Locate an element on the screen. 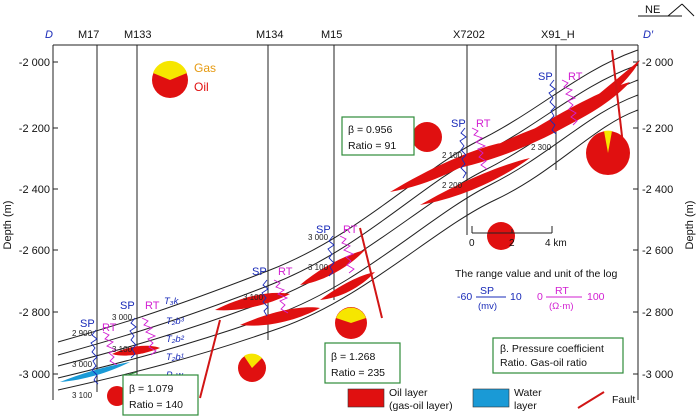 The image size is (700, 420). well-label-m15: M15 is located at coordinates (331, 35).